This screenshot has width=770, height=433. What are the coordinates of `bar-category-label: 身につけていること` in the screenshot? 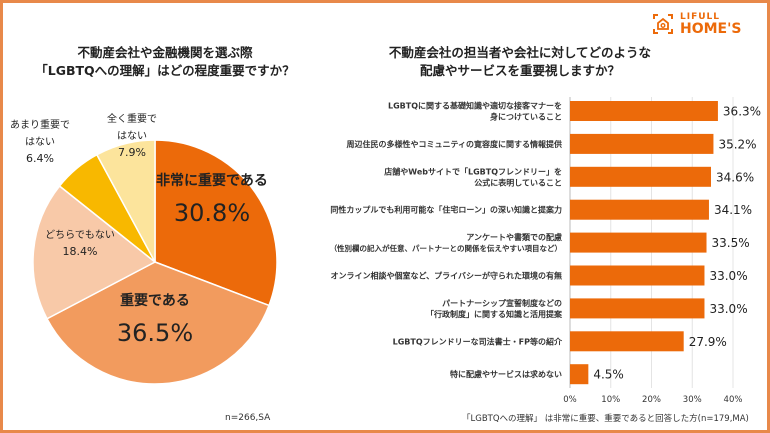 It's located at (526, 117).